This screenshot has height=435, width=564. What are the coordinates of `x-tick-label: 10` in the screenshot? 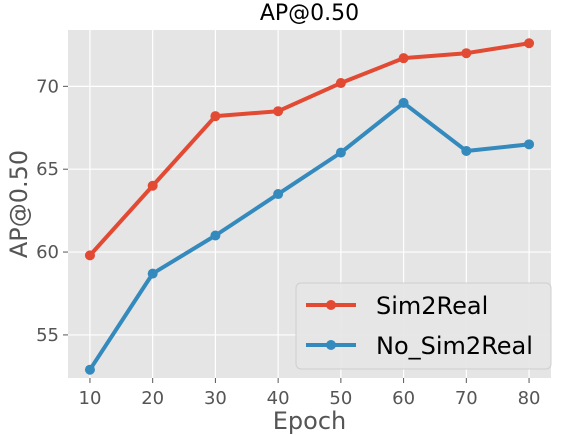 It's located at (90, 398).